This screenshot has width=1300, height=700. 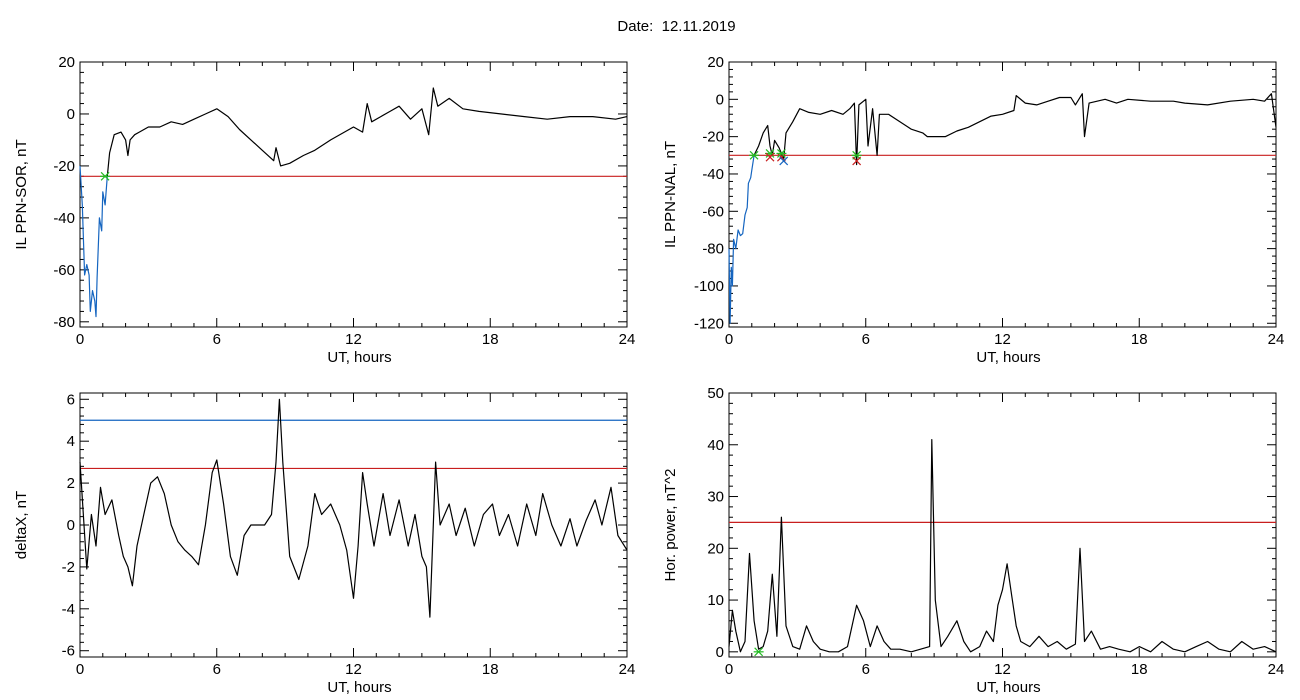 What do you see at coordinates (68, 567) in the screenshot?
I see `y-tick-label: -2` at bounding box center [68, 567].